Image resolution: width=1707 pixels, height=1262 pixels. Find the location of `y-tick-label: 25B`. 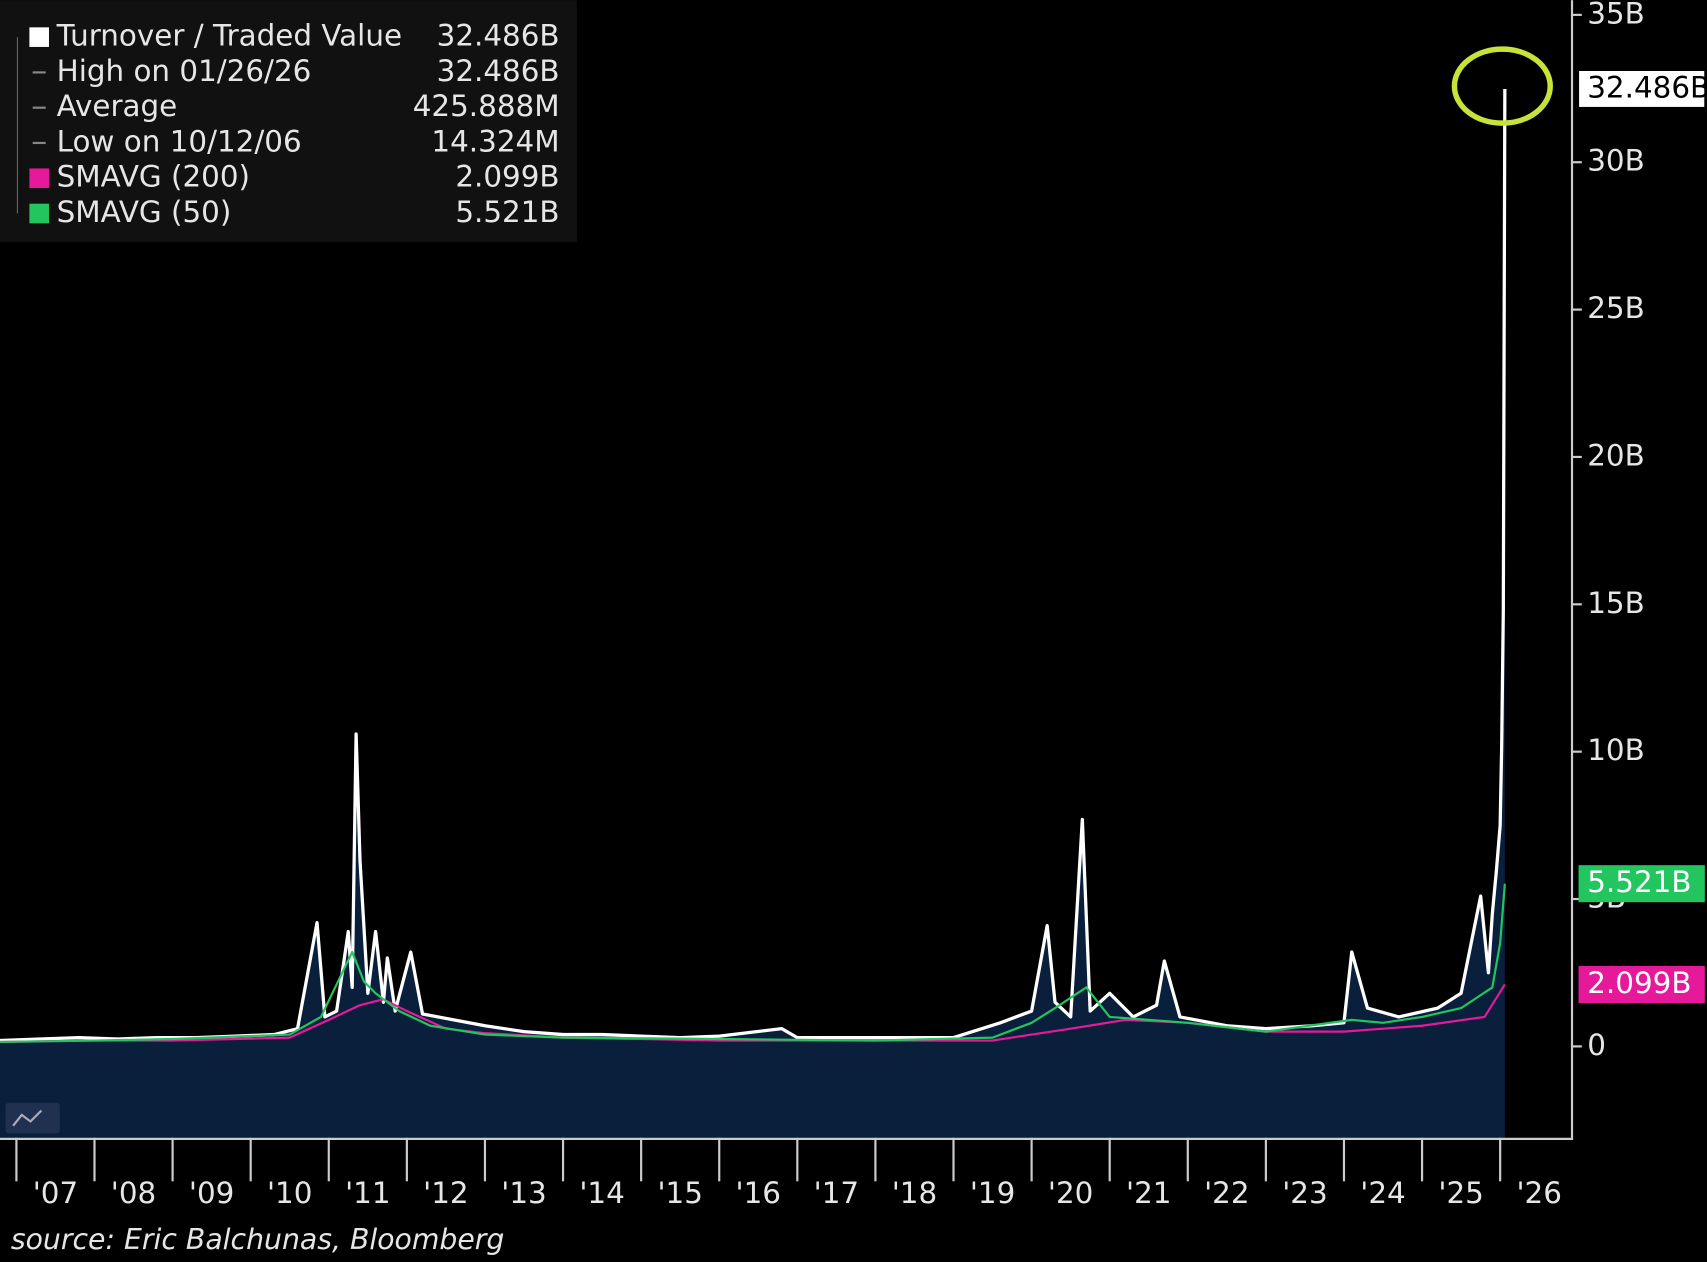

y-tick-label: 25B is located at coordinates (1616, 308).